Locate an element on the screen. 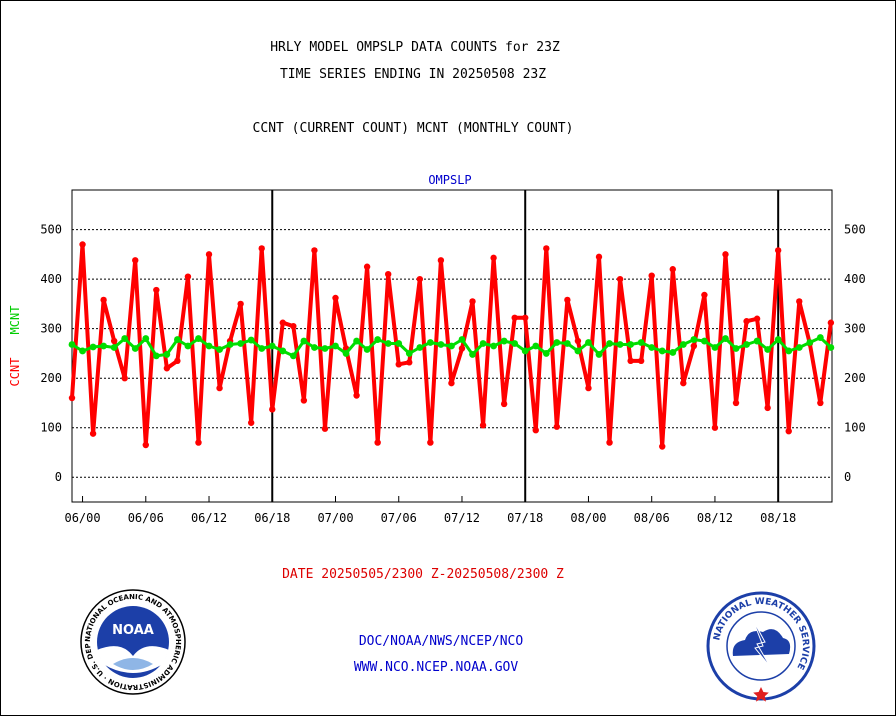 The height and width of the screenshot is (716, 896). x-tick-label: 06/18 is located at coordinates (272, 518).